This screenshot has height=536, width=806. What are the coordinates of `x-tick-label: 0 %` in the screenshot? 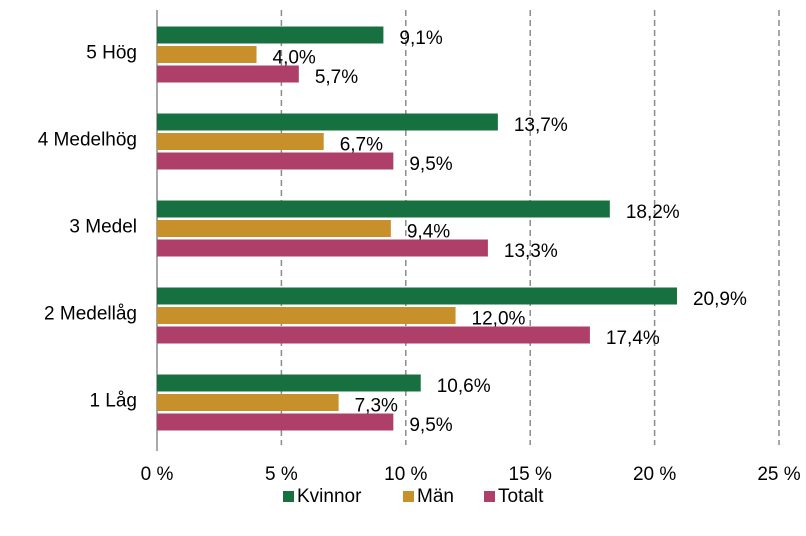 It's located at (157, 474).